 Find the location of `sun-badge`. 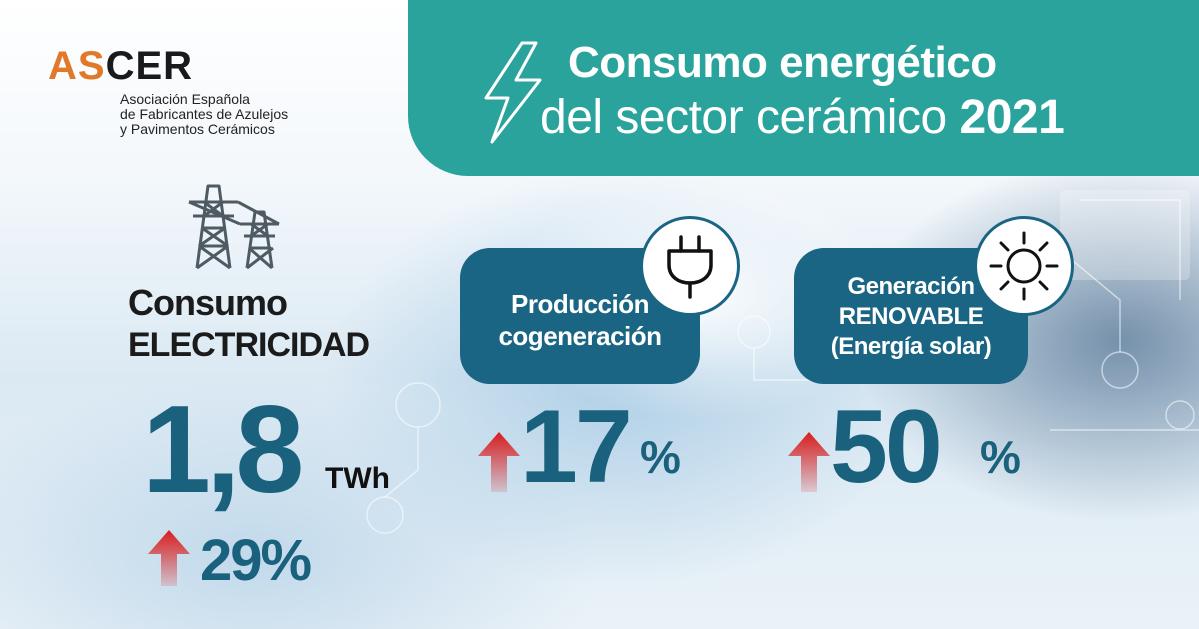

sun-badge is located at coordinates (1024, 266).